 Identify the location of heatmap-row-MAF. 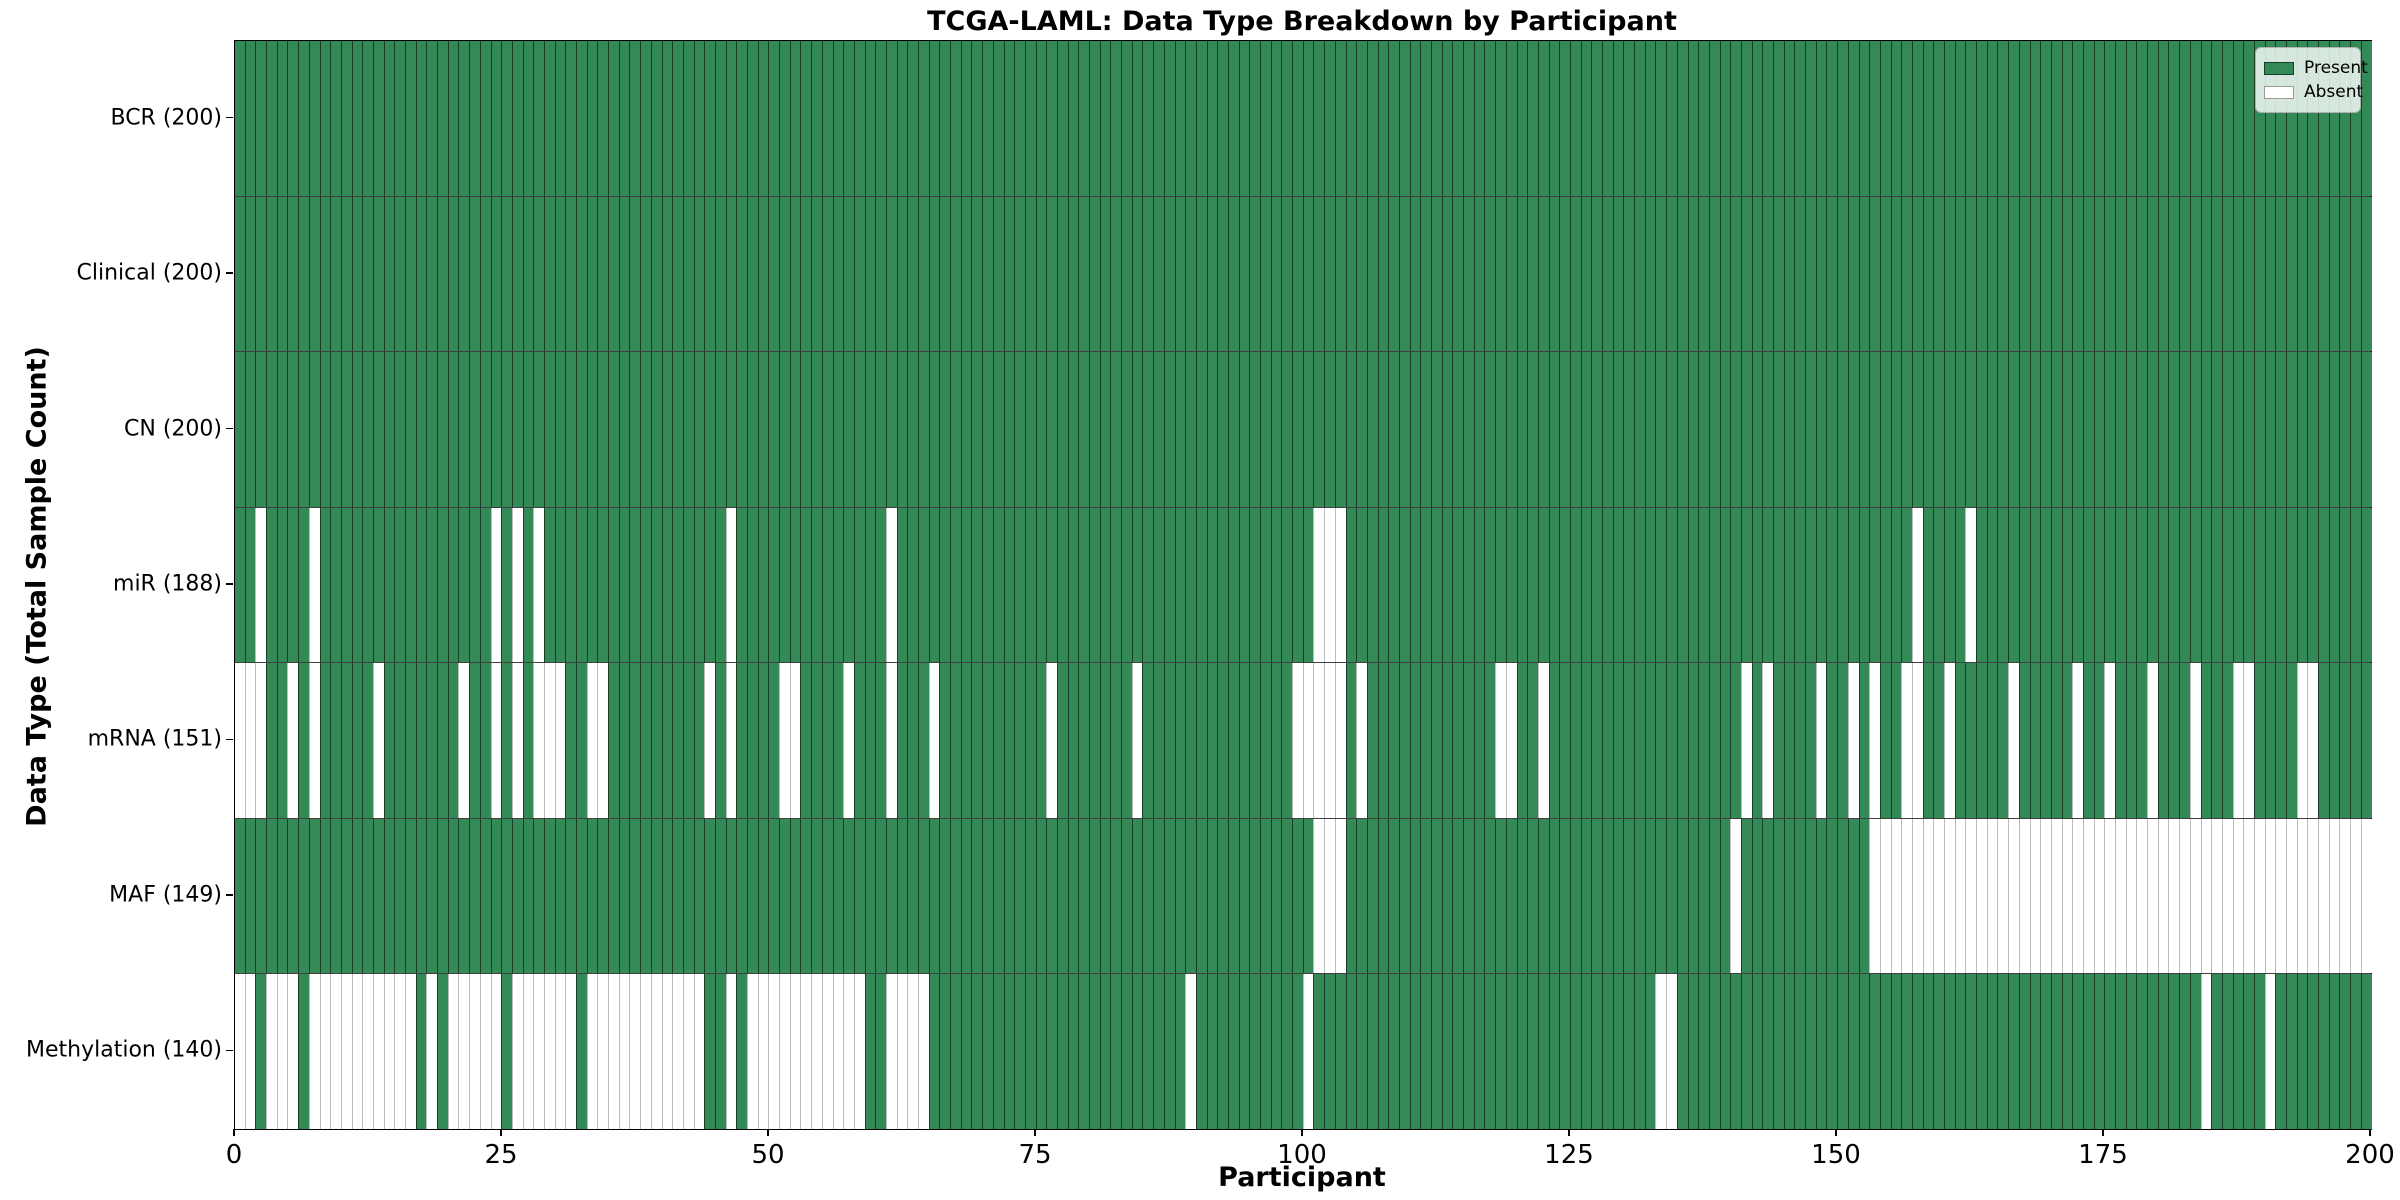
(1303, 895).